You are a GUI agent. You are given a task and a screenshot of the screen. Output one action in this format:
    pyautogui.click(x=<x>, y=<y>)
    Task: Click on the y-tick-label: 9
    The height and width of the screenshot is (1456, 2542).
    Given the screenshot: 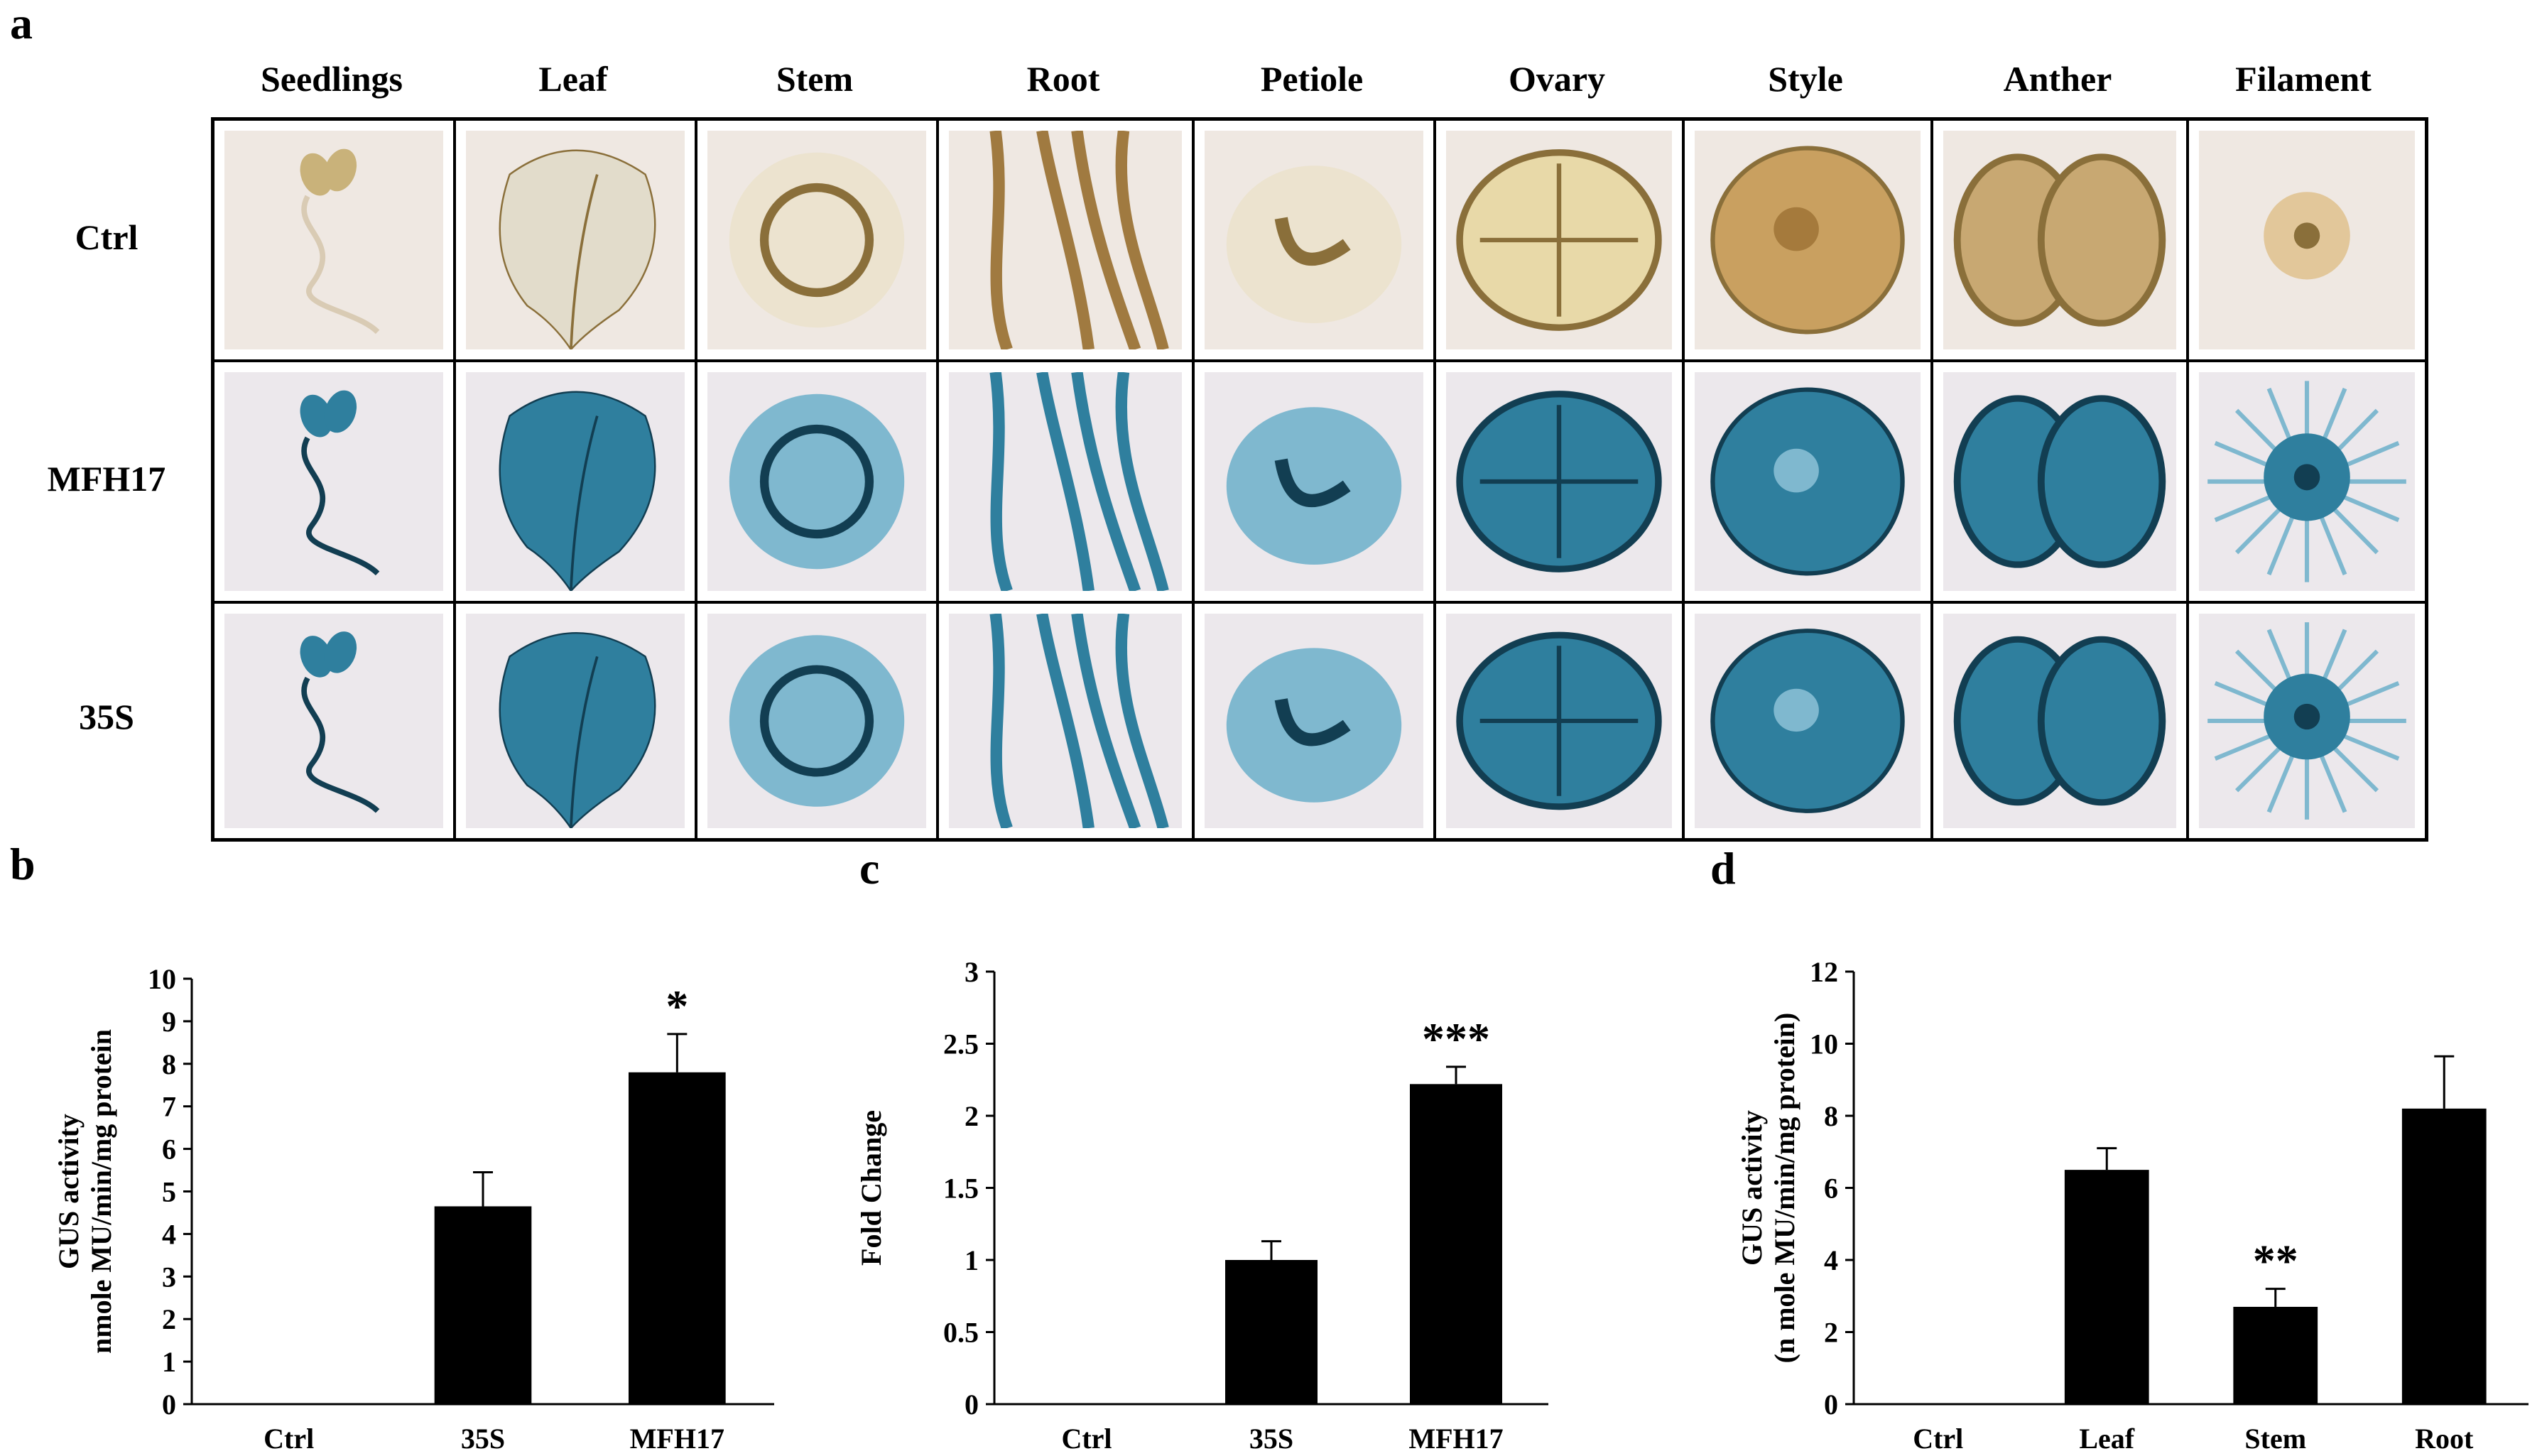 What is the action you would take?
    pyautogui.click(x=169, y=1022)
    